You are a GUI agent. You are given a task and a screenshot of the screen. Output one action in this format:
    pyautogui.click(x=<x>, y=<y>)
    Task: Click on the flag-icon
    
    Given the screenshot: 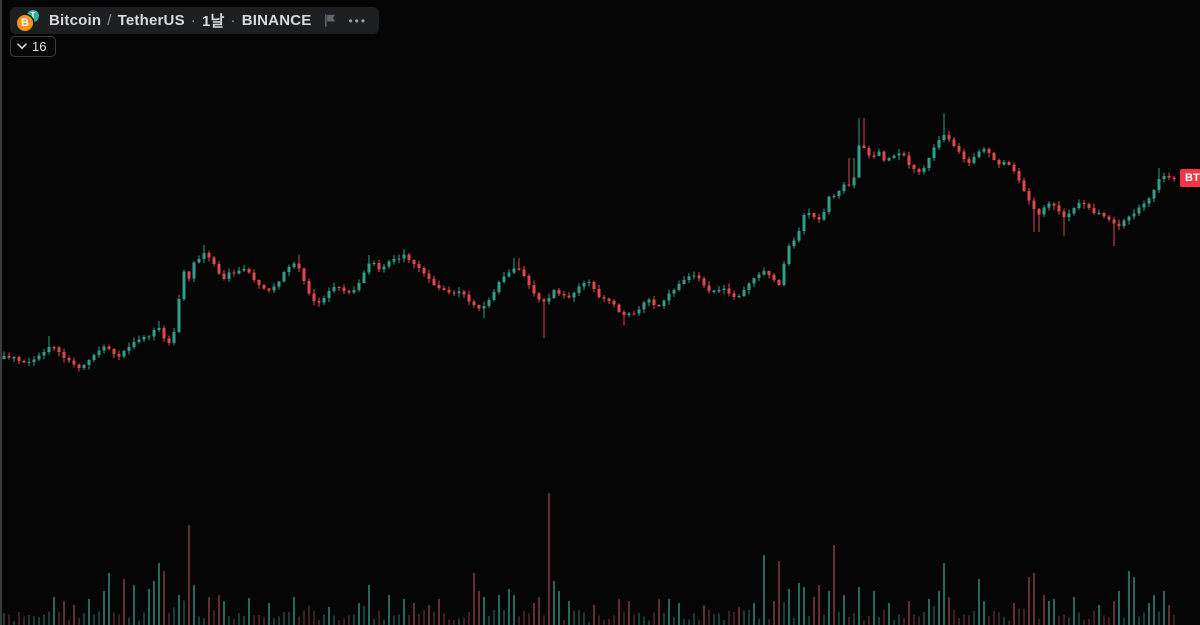 What is the action you would take?
    pyautogui.click(x=330, y=20)
    